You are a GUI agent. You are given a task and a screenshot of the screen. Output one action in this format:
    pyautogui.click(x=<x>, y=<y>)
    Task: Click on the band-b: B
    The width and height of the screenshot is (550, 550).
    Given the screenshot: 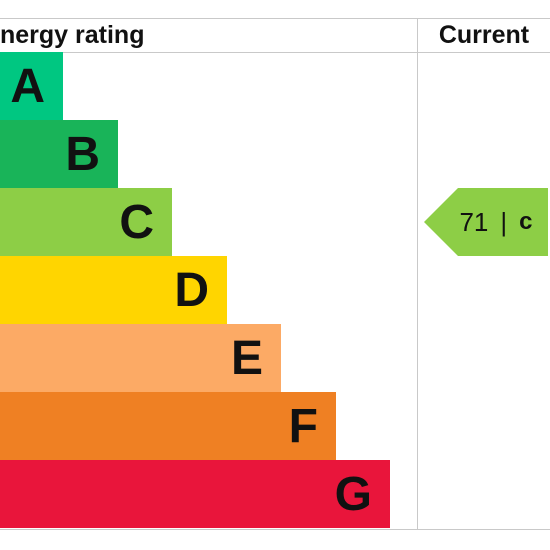 What is the action you would take?
    pyautogui.click(x=59, y=154)
    